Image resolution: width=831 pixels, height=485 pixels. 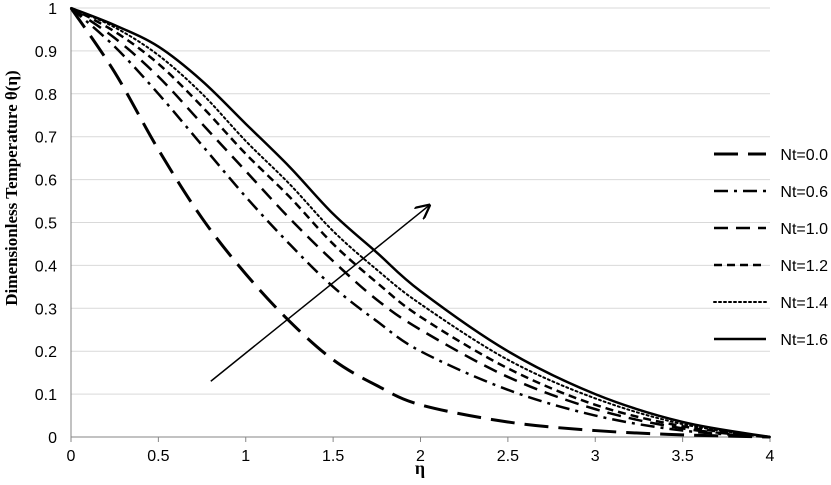 I want to click on y-tick-label: 0.1, so click(x=46, y=395).